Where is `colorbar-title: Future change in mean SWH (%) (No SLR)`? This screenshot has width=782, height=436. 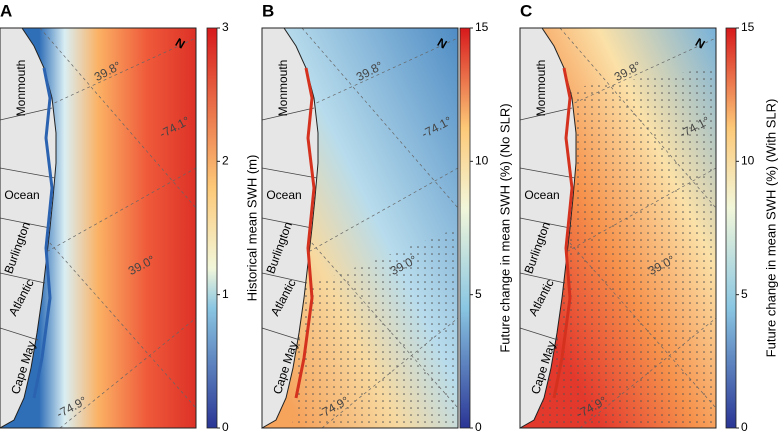
colorbar-title: Future change in mean SWH (%) (No SLR) is located at coordinates (504, 227).